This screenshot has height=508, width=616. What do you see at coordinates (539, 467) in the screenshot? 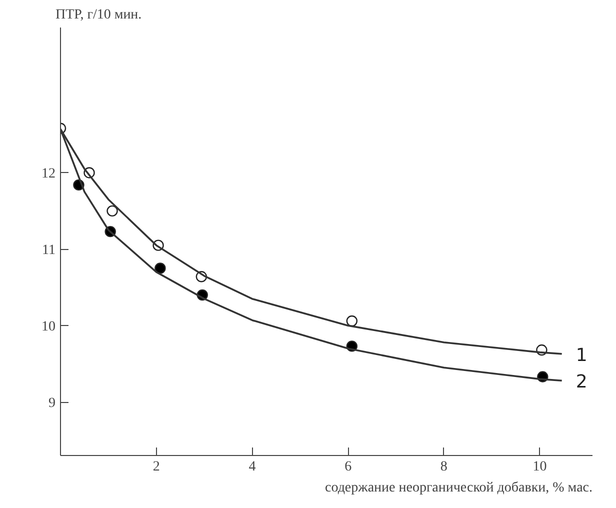
I see `x-tick-label: 10` at bounding box center [539, 467].